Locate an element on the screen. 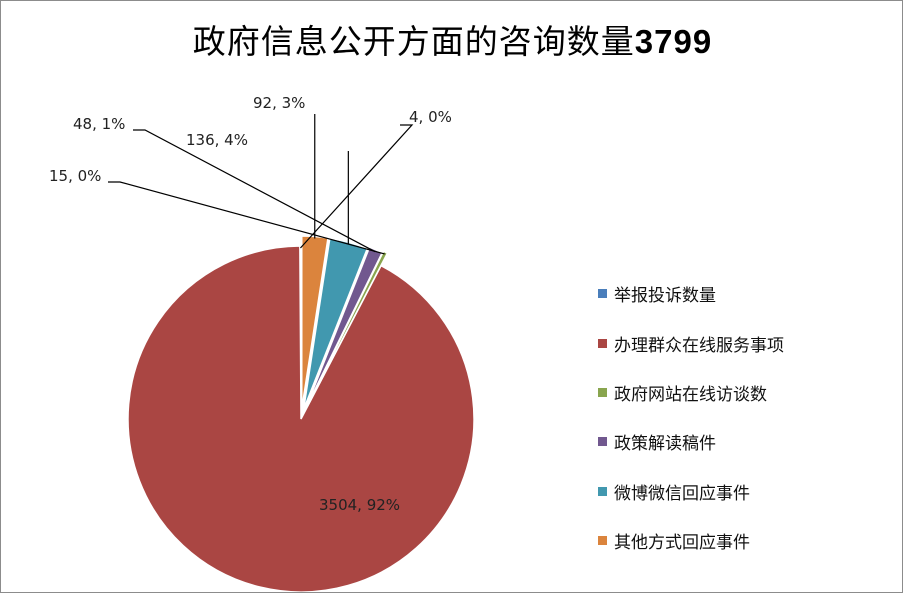  data-label-4: 136, 4% is located at coordinates (217, 140).